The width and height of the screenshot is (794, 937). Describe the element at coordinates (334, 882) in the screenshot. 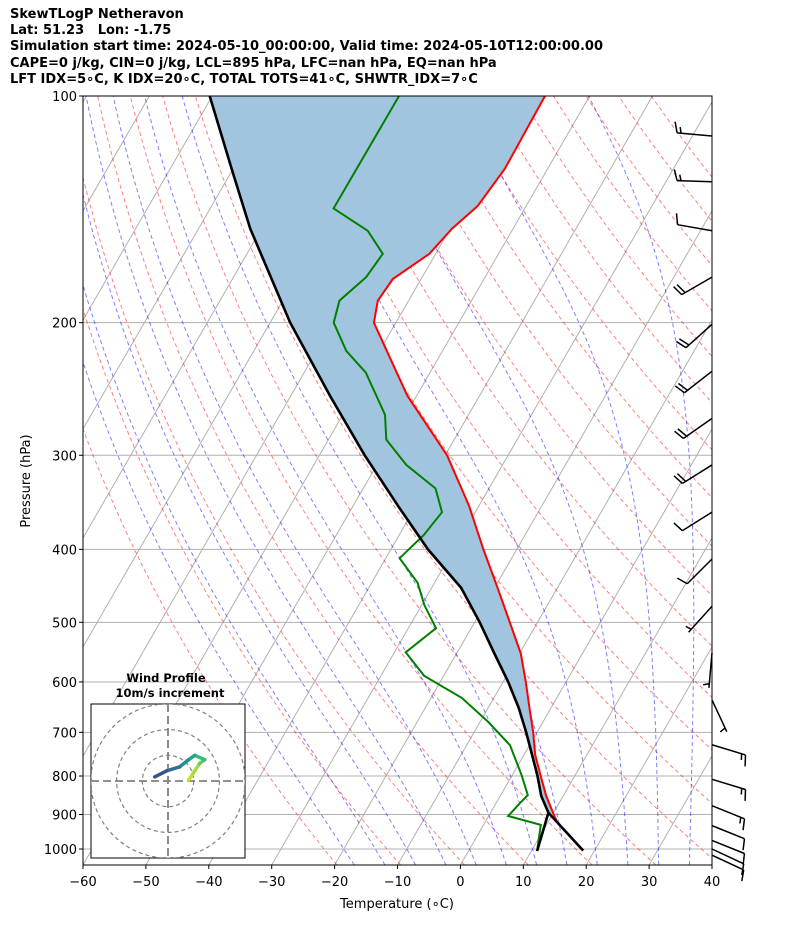

I see `x-tick-label: −20` at that location.